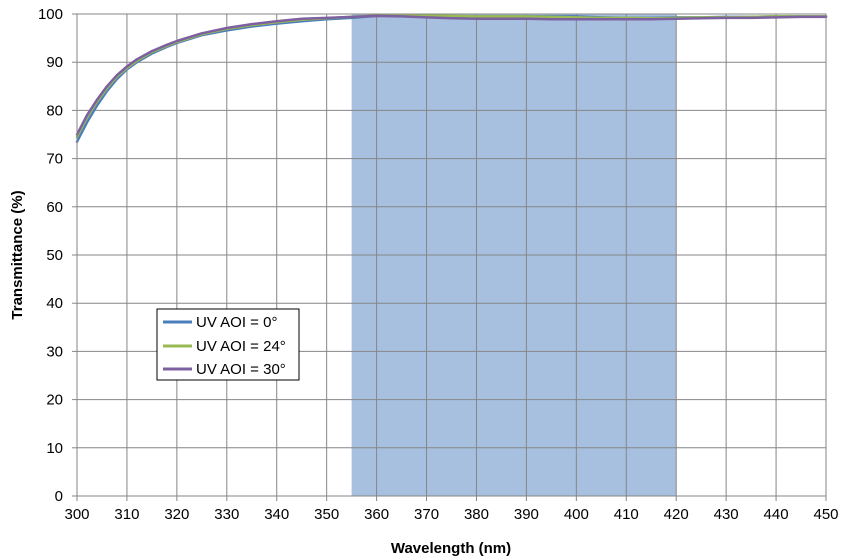 The image size is (845, 558). I want to click on x-tick-label-330: 330, so click(226, 514).